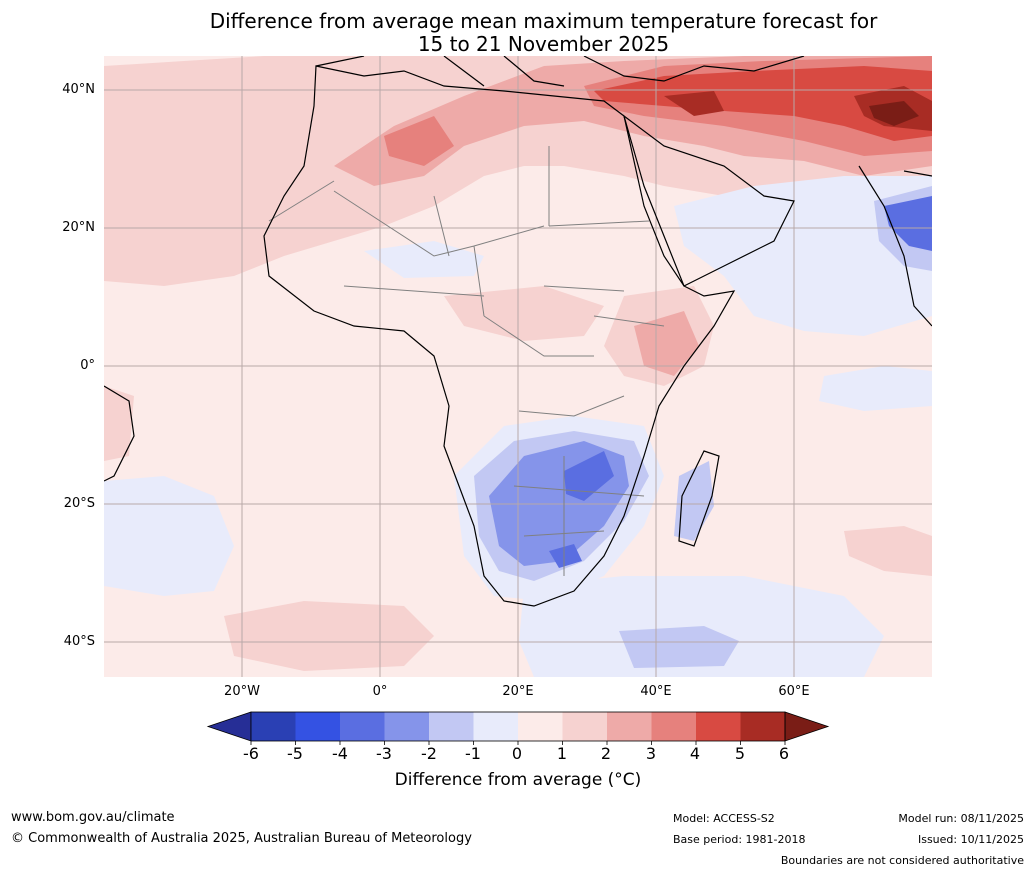  I want to click on colorbar-tick: -3, so click(384, 753).